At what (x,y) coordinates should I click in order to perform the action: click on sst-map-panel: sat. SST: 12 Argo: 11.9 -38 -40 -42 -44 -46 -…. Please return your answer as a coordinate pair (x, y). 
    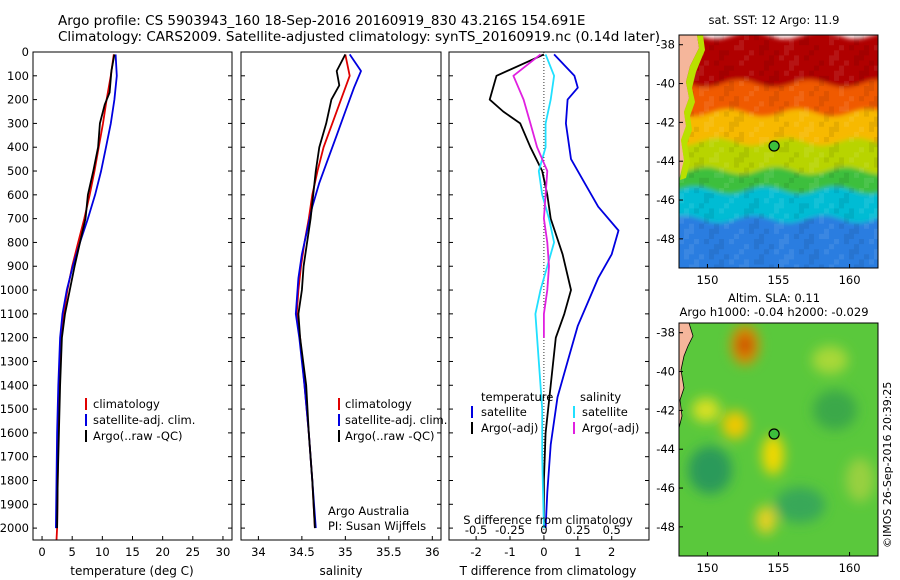
    Looking at the image, I should click on (767, 150).